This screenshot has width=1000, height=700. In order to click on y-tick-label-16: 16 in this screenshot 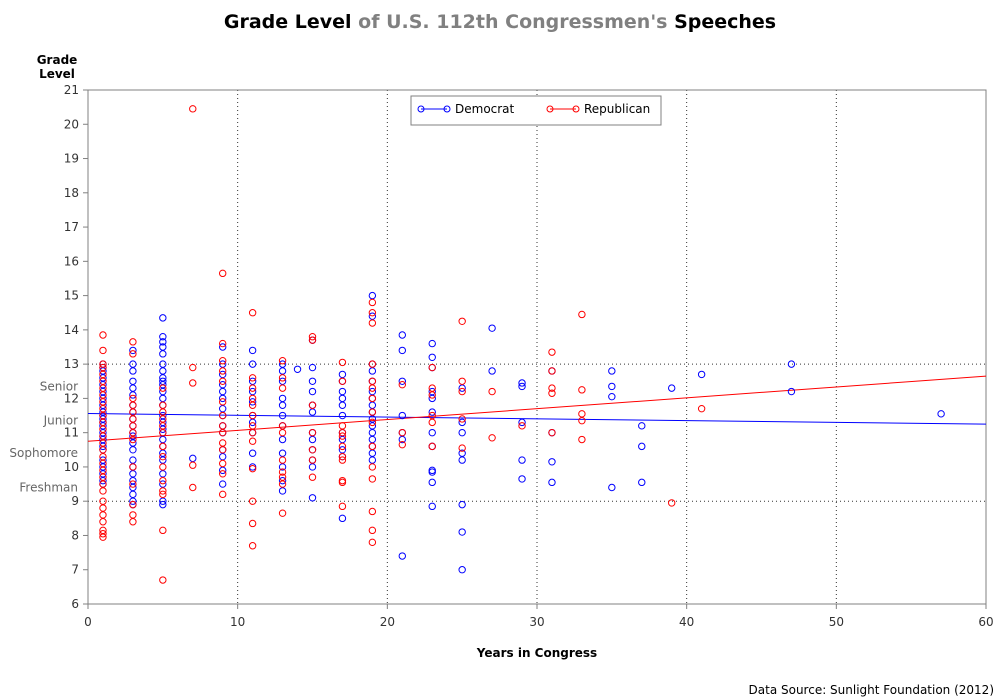, I will do `click(71, 261)`.